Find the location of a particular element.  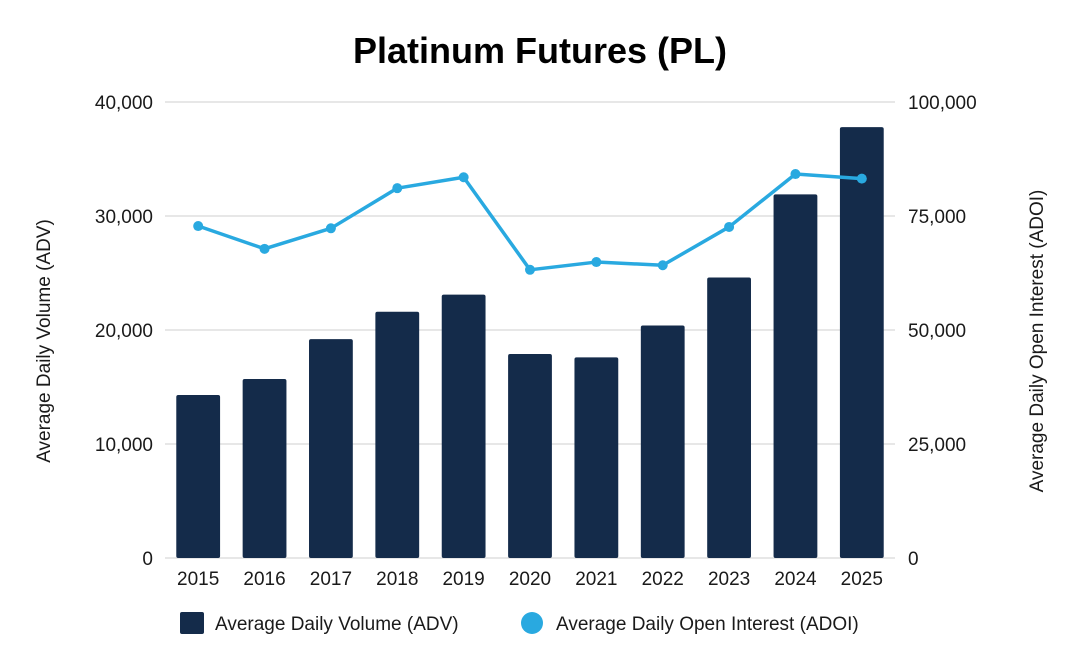

bar-2018 is located at coordinates (397, 434).